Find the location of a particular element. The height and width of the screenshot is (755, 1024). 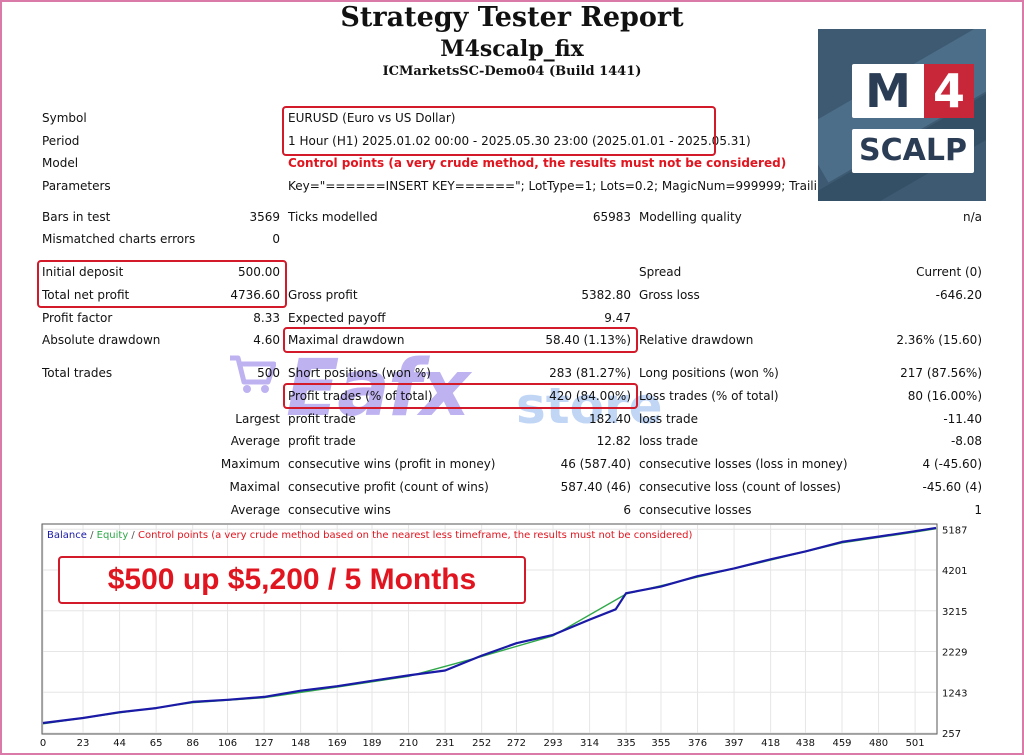

m4scalp-logo: M 4 SCALP is located at coordinates (902, 115).